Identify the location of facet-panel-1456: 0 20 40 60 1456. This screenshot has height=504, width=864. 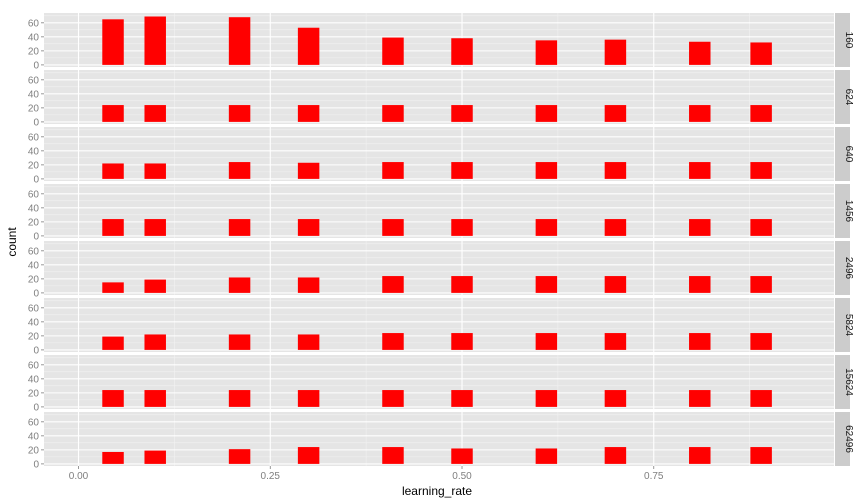
(441, 213).